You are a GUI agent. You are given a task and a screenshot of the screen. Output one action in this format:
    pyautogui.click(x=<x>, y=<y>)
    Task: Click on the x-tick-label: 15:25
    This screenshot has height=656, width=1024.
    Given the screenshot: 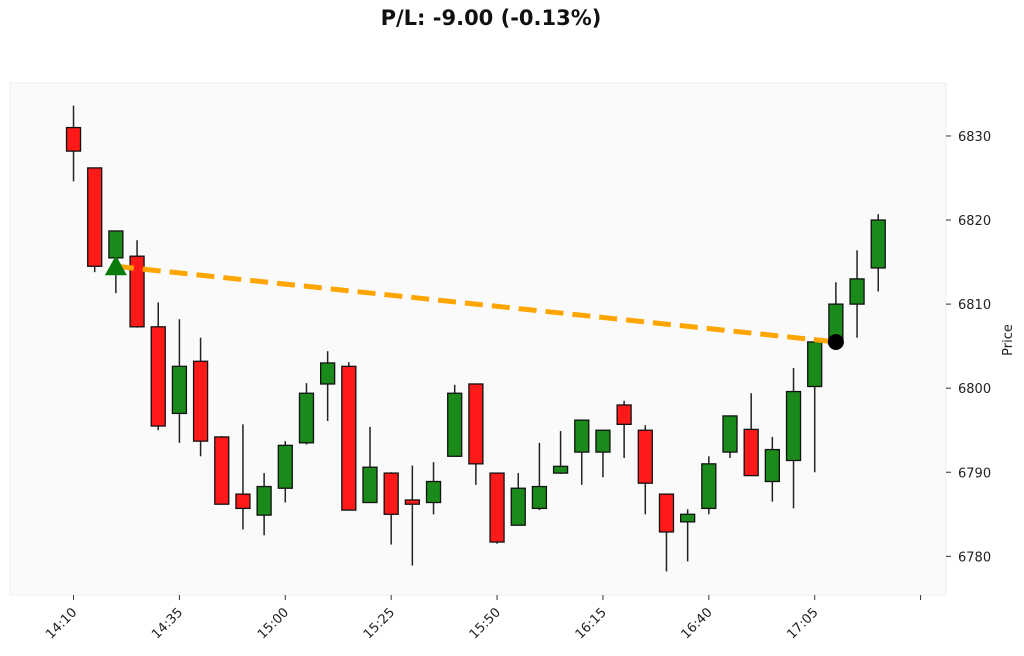 What is the action you would take?
    pyautogui.click(x=379, y=623)
    